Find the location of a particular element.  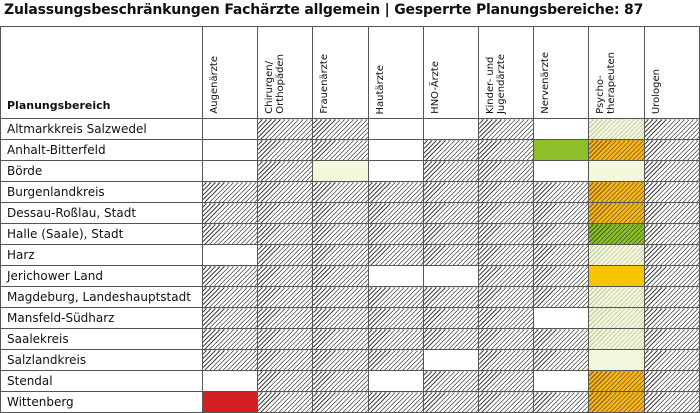

column-header: Urologen is located at coordinates (671, 72).